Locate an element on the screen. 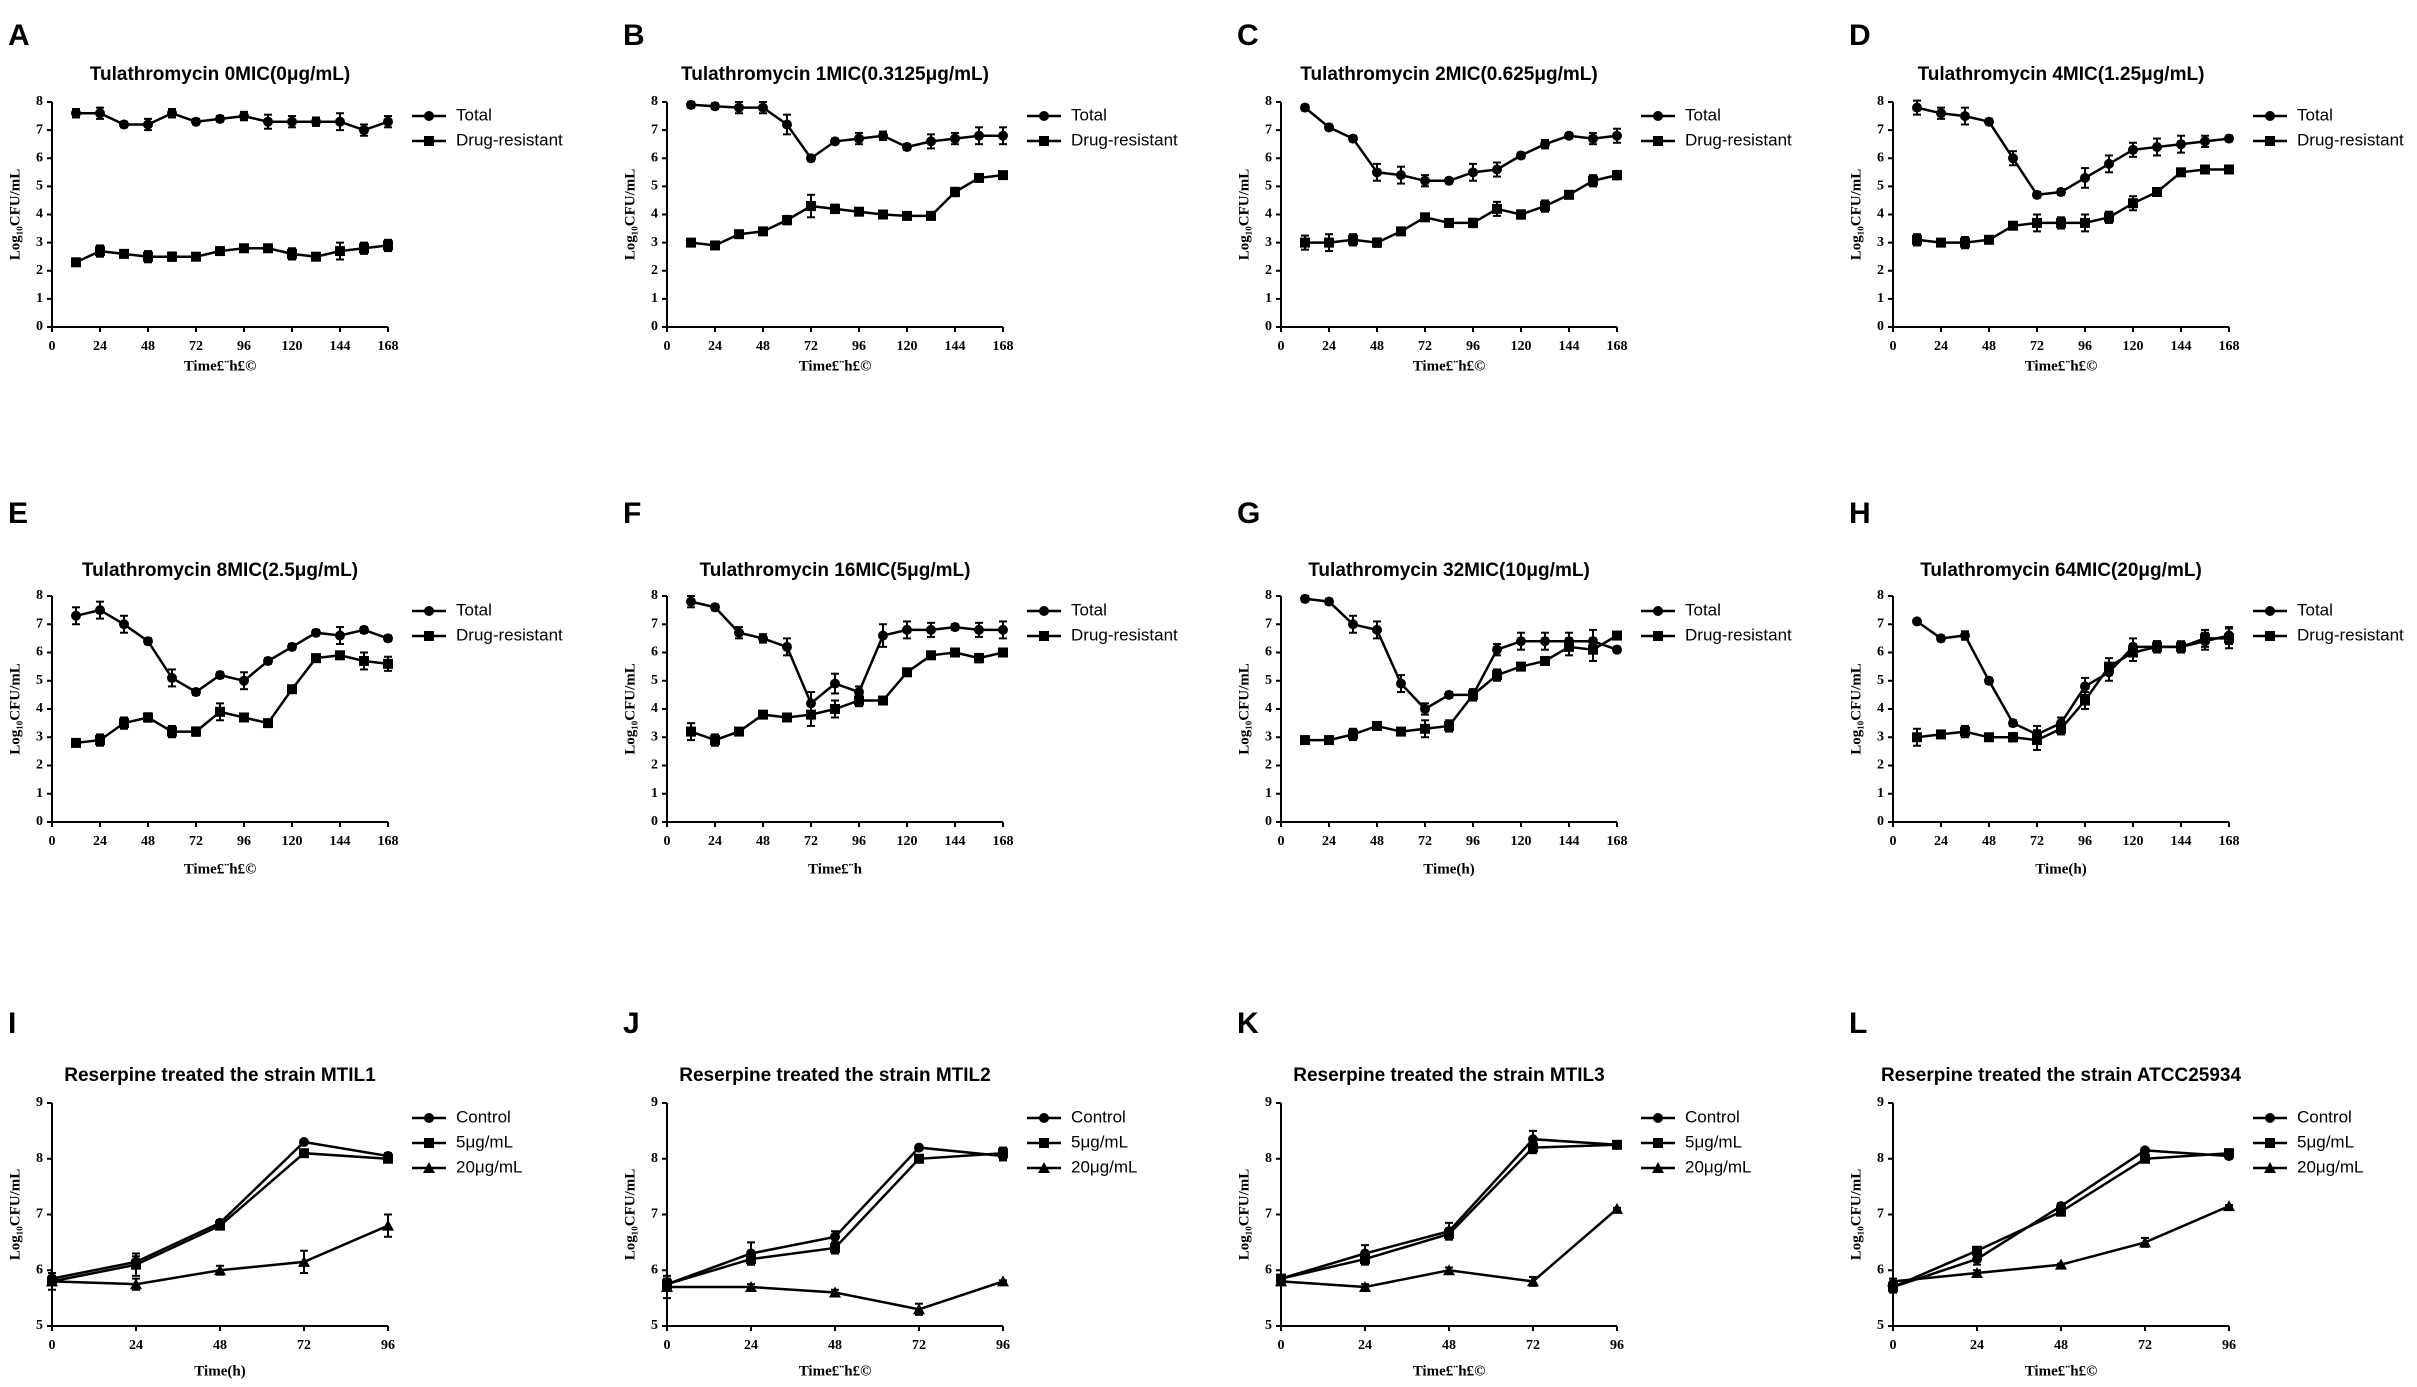 This screenshot has width=2417, height=1387. legend-label: Control is located at coordinates (483, 1116).